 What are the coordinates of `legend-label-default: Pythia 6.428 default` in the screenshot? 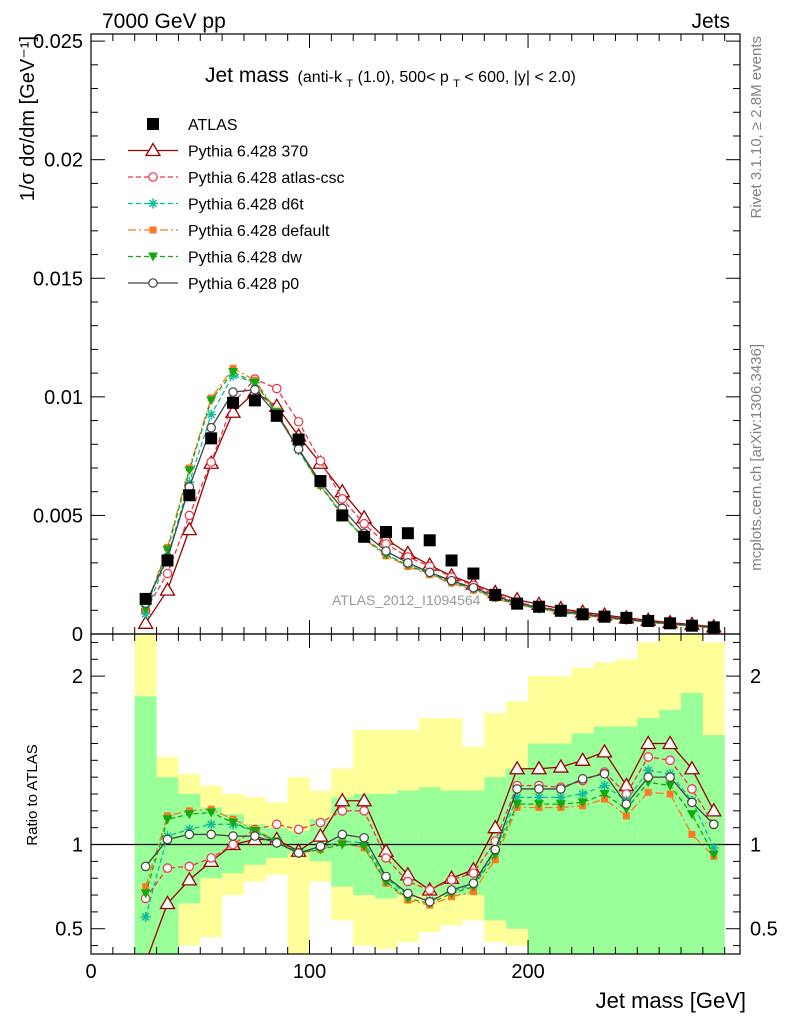 It's located at (259, 231).